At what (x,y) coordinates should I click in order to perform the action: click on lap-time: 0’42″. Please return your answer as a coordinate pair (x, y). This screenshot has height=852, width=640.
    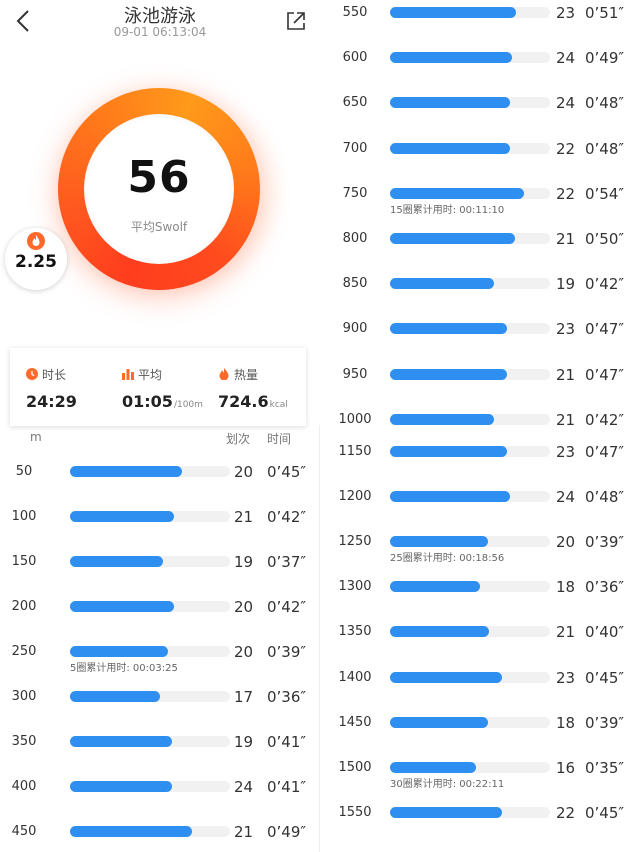
    Looking at the image, I should click on (605, 419).